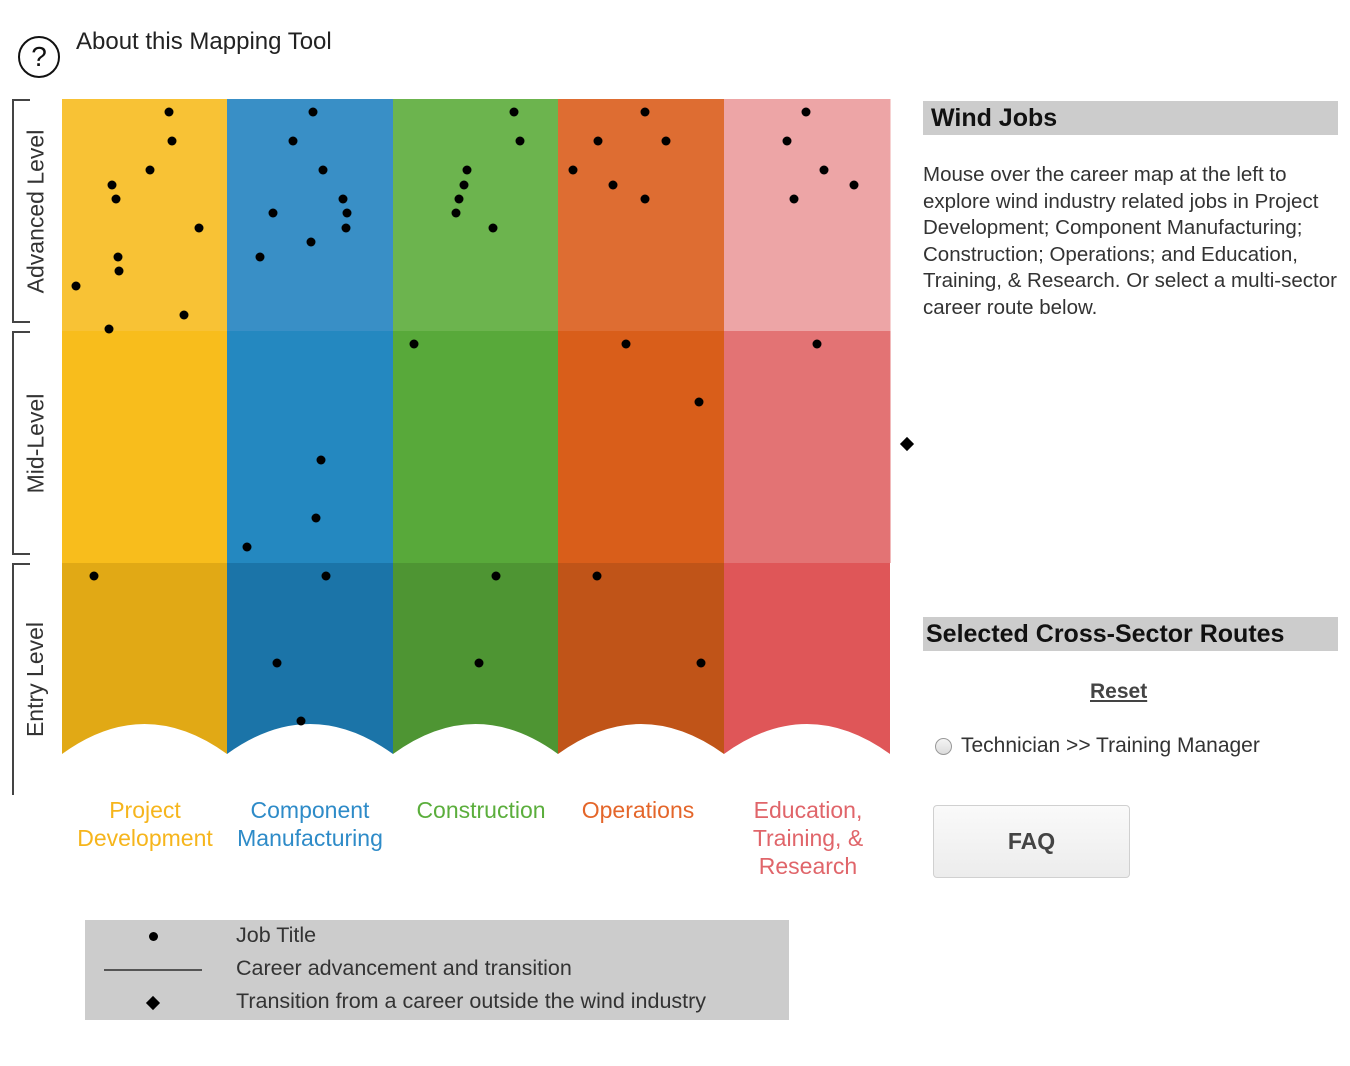  I want to click on faq-button: FAQ, so click(1031, 841).